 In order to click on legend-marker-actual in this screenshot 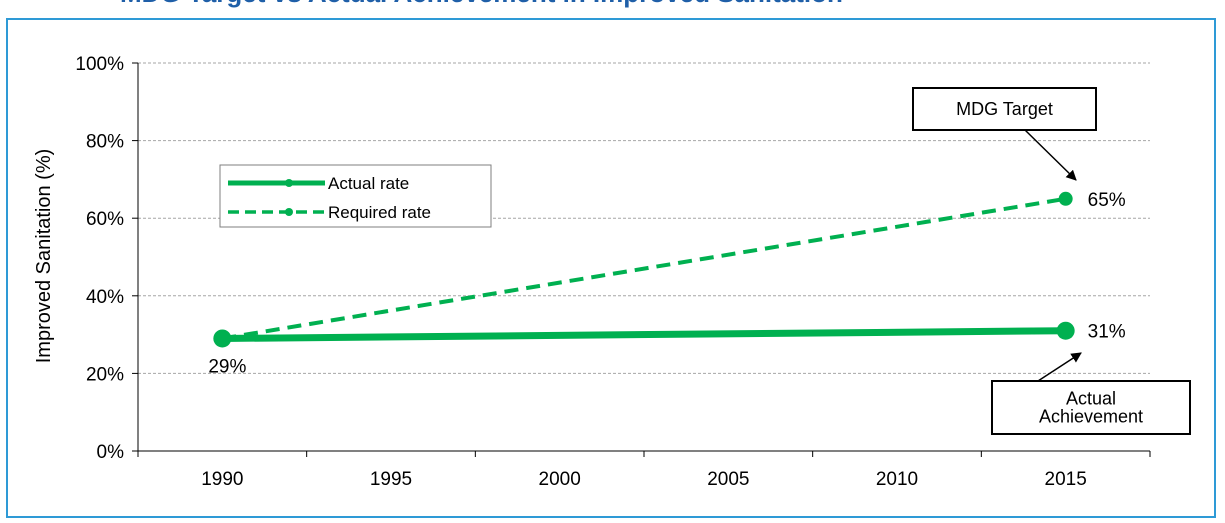, I will do `click(289, 183)`.